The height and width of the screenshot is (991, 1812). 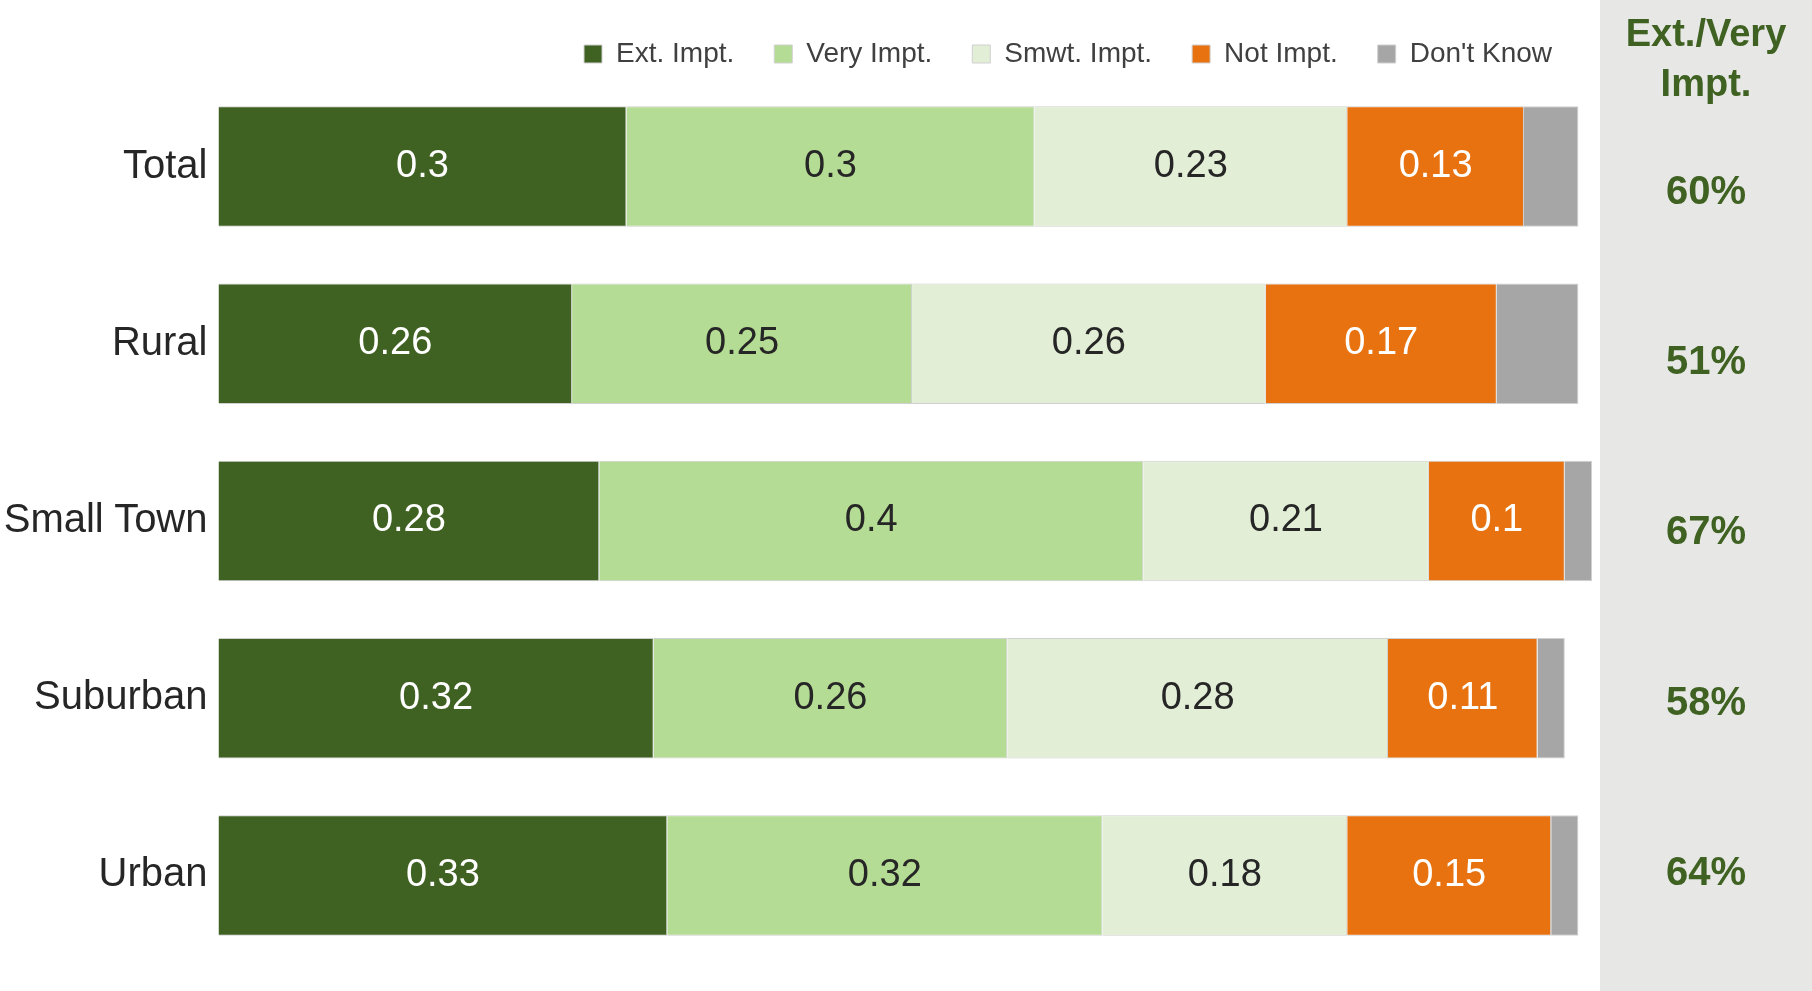 What do you see at coordinates (742, 341) in the screenshot?
I see `data-label: 0.25` at bounding box center [742, 341].